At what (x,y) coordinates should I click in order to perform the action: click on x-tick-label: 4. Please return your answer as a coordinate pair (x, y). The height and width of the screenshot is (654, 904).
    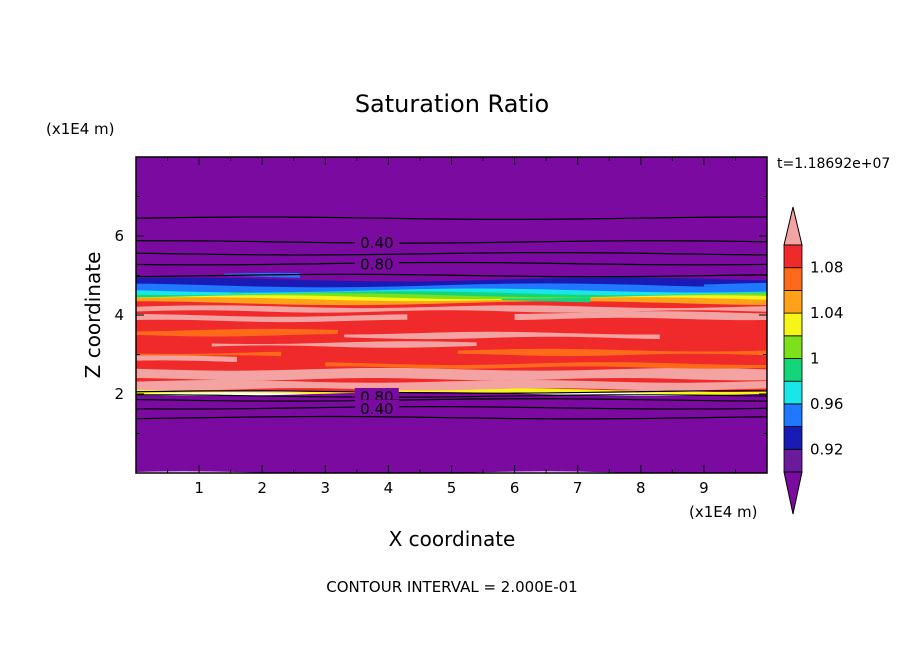
    Looking at the image, I should click on (389, 488).